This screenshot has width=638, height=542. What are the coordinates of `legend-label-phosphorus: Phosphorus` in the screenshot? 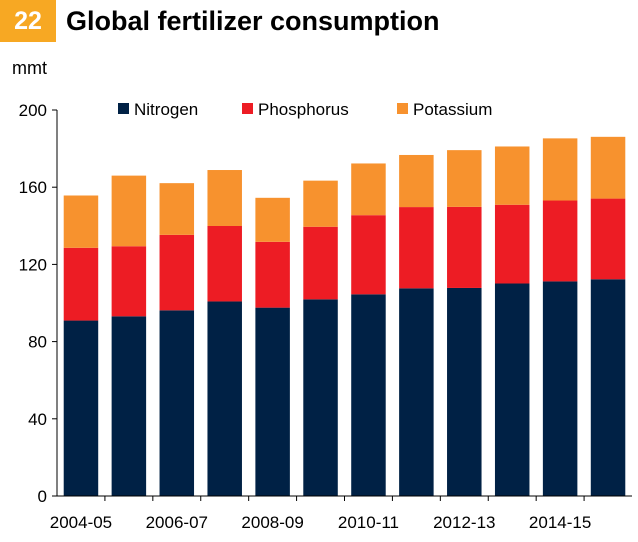 It's located at (303, 109).